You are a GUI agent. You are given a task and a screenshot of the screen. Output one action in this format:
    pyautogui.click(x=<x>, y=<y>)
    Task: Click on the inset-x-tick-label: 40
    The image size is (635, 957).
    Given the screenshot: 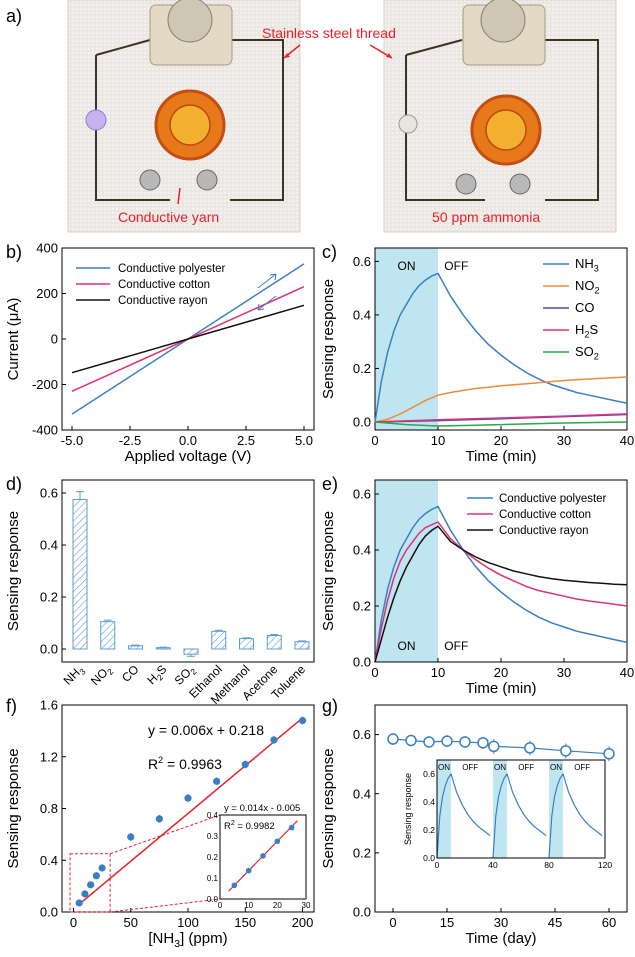 What is the action you would take?
    pyautogui.click(x=493, y=865)
    